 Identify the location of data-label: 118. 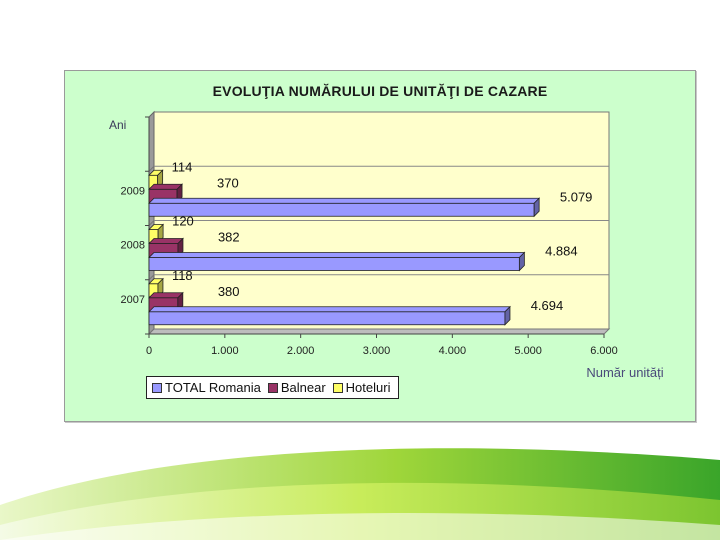
(182, 275).